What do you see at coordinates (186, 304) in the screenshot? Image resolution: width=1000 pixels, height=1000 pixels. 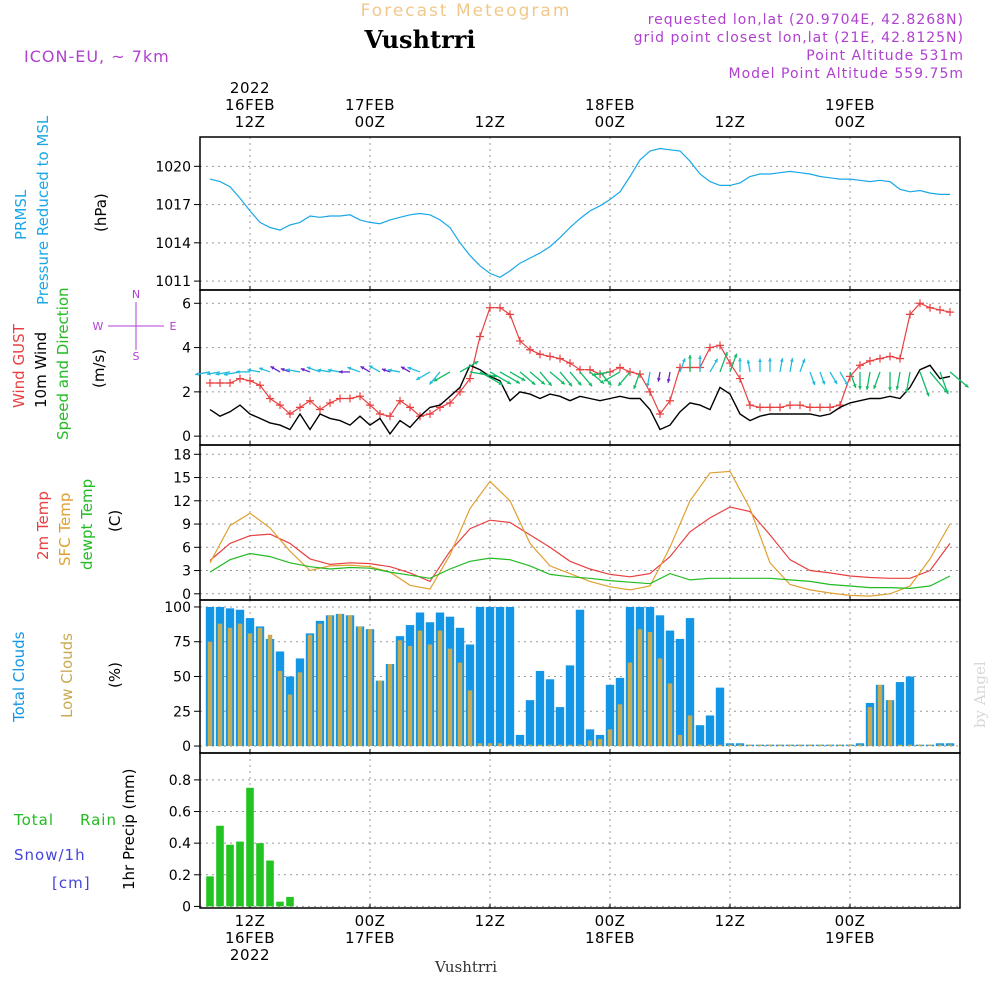 I see `wind-ytick-label: 6` at bounding box center [186, 304].